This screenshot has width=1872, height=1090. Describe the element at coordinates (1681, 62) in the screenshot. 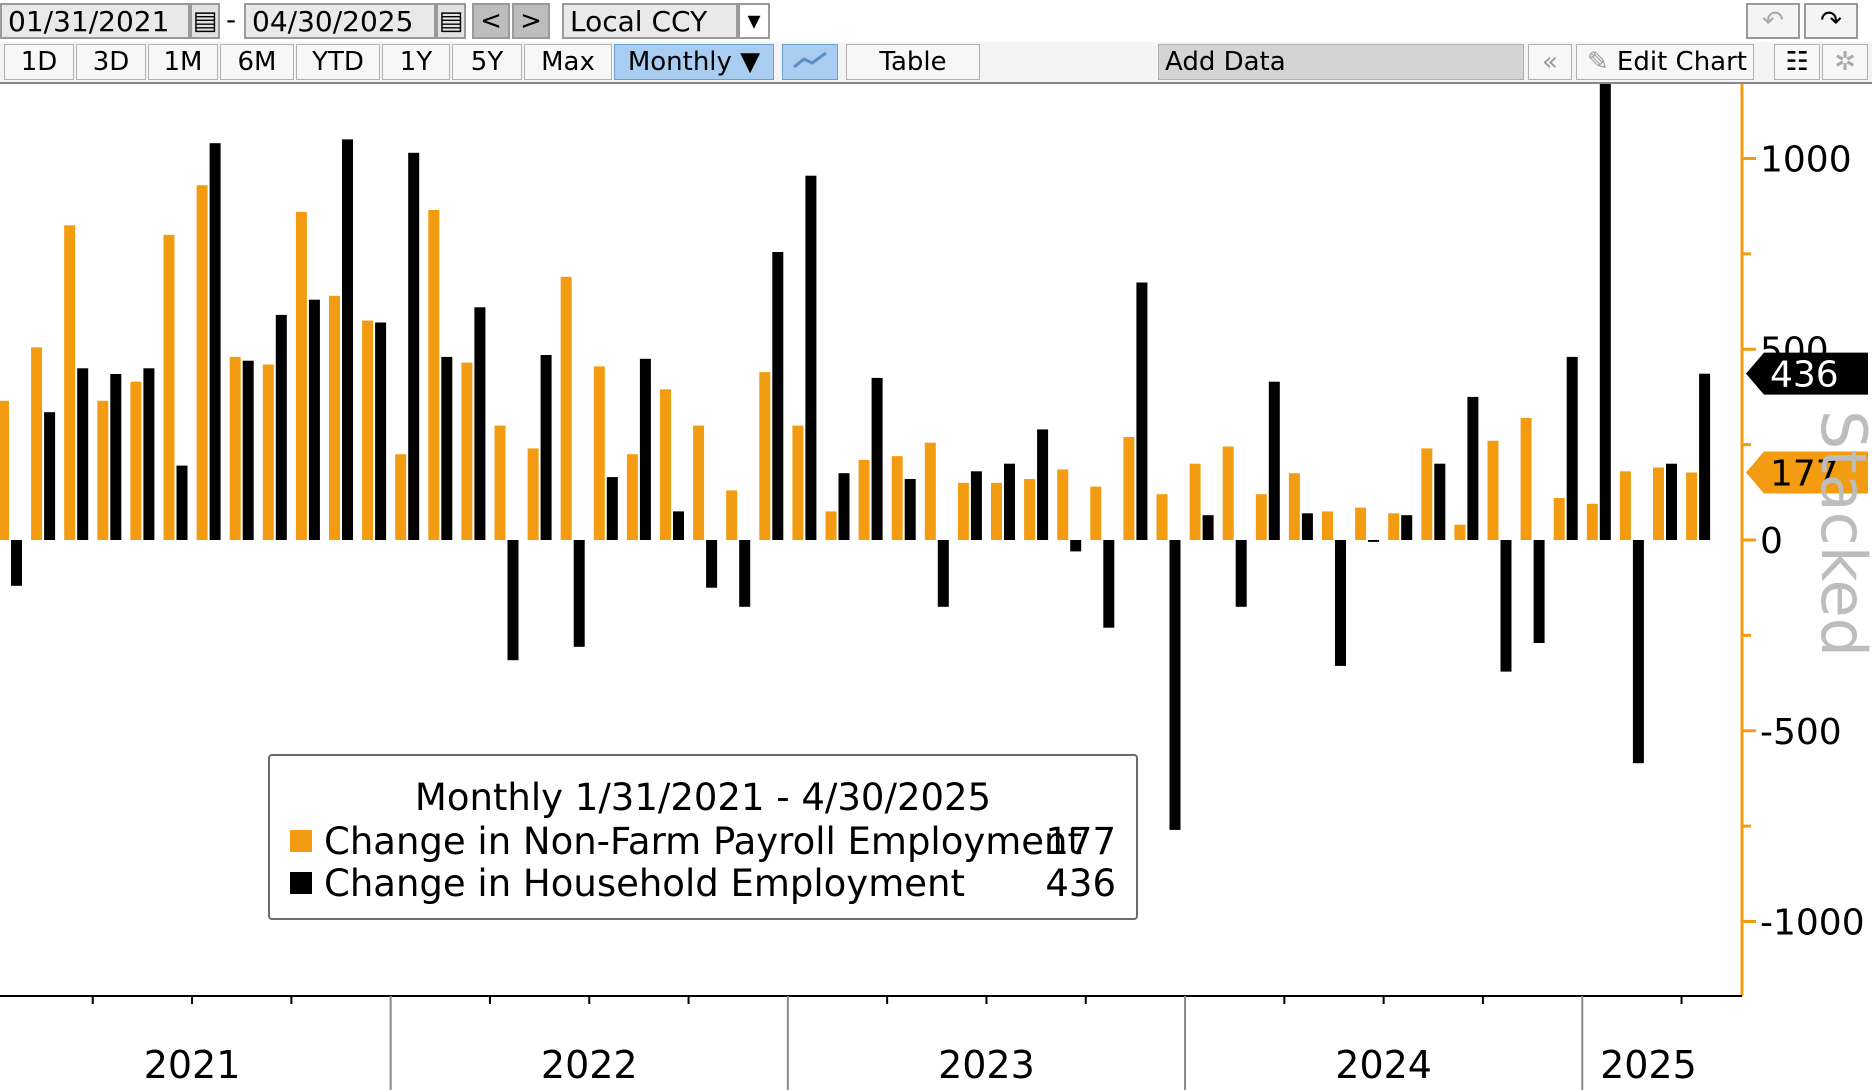

I see `edit-chart-label: Edit Chart` at that location.